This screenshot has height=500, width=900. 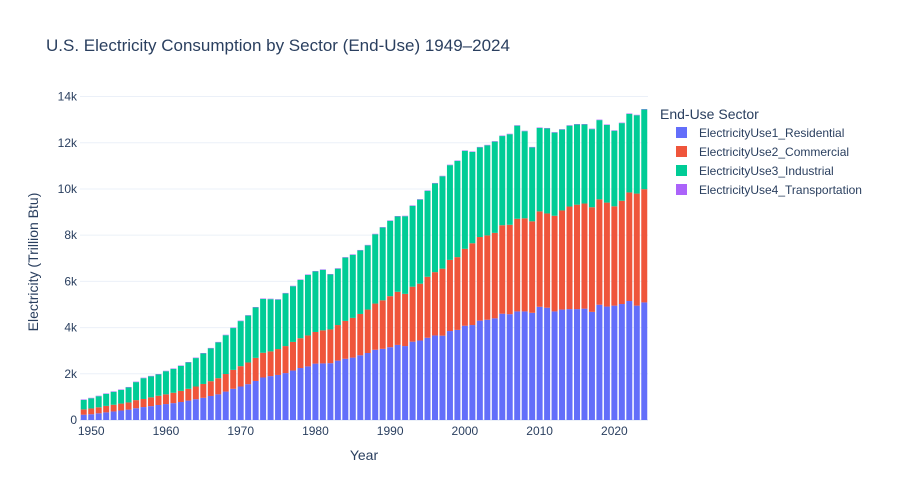 I want to click on x-tick-label: 1960, so click(x=166, y=431).